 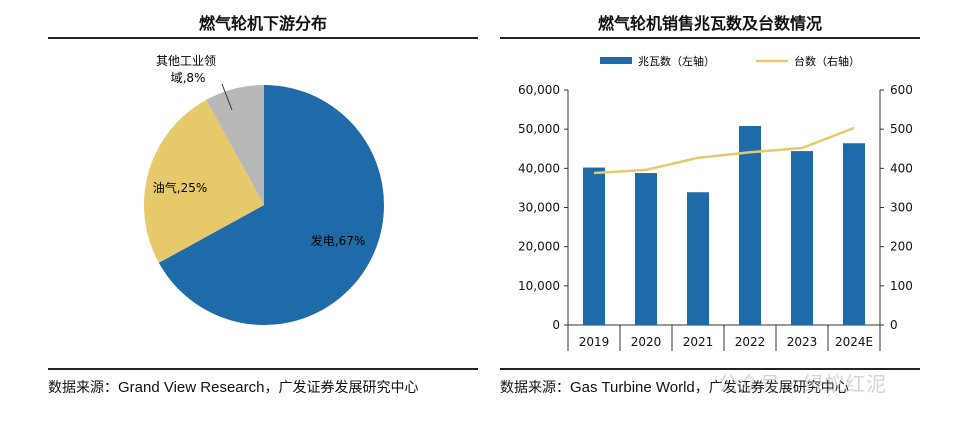 I want to click on left-source-note: 数据来源：Grand View Research，广发证券发展研究中心, so click(x=233, y=387).